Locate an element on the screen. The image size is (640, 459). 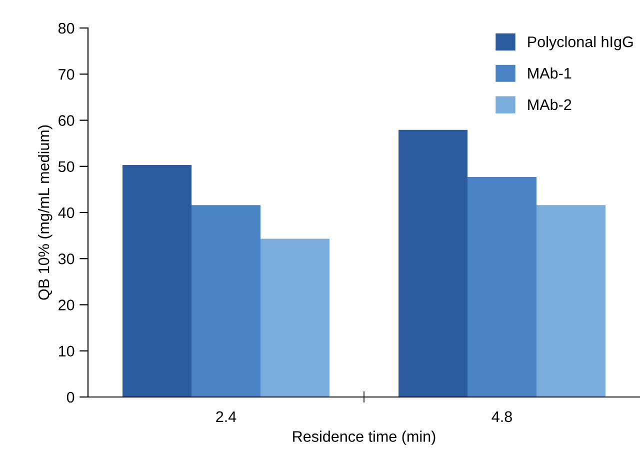
y-tick-label: 10 is located at coordinates (66, 351).